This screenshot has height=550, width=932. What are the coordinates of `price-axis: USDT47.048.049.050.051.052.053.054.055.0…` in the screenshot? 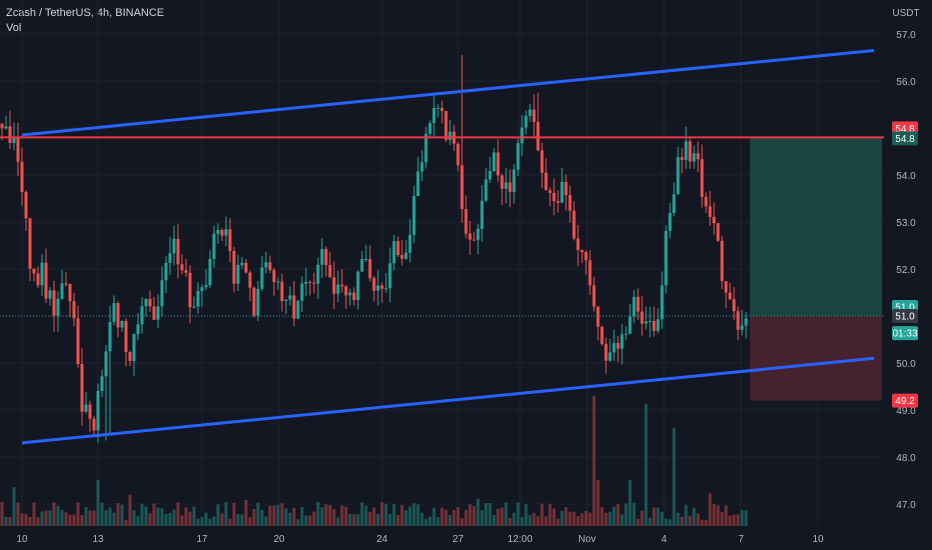 It's located at (908, 275).